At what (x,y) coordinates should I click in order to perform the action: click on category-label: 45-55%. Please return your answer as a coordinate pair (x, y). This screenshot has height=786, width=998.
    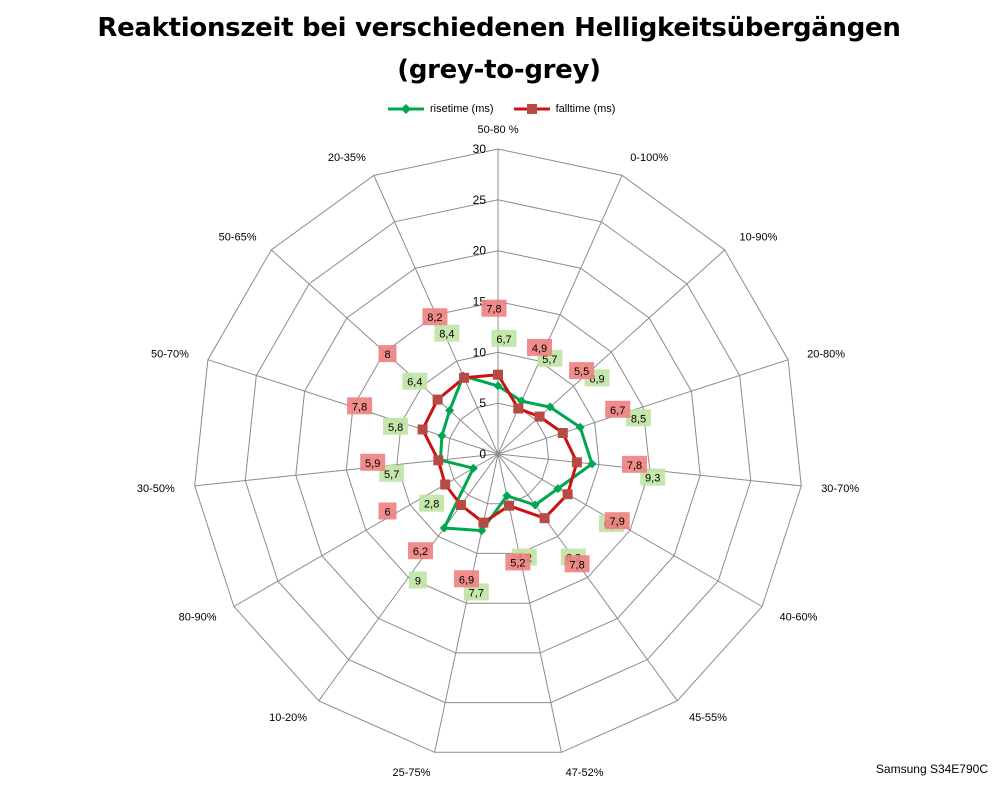
    Looking at the image, I should click on (708, 718).